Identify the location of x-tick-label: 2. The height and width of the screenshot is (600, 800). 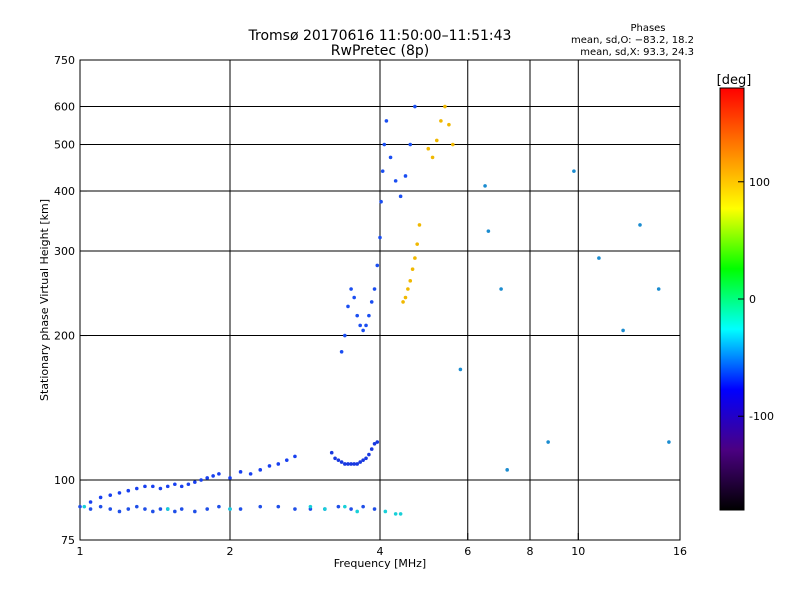
(230, 551).